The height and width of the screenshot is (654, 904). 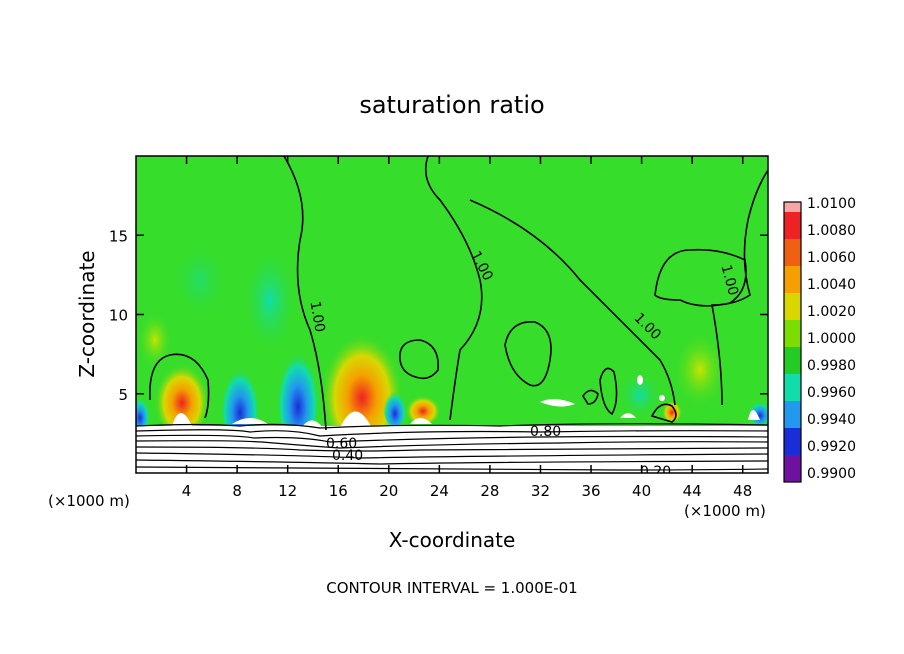 I want to click on x-tick-label: 36, so click(x=590, y=491).